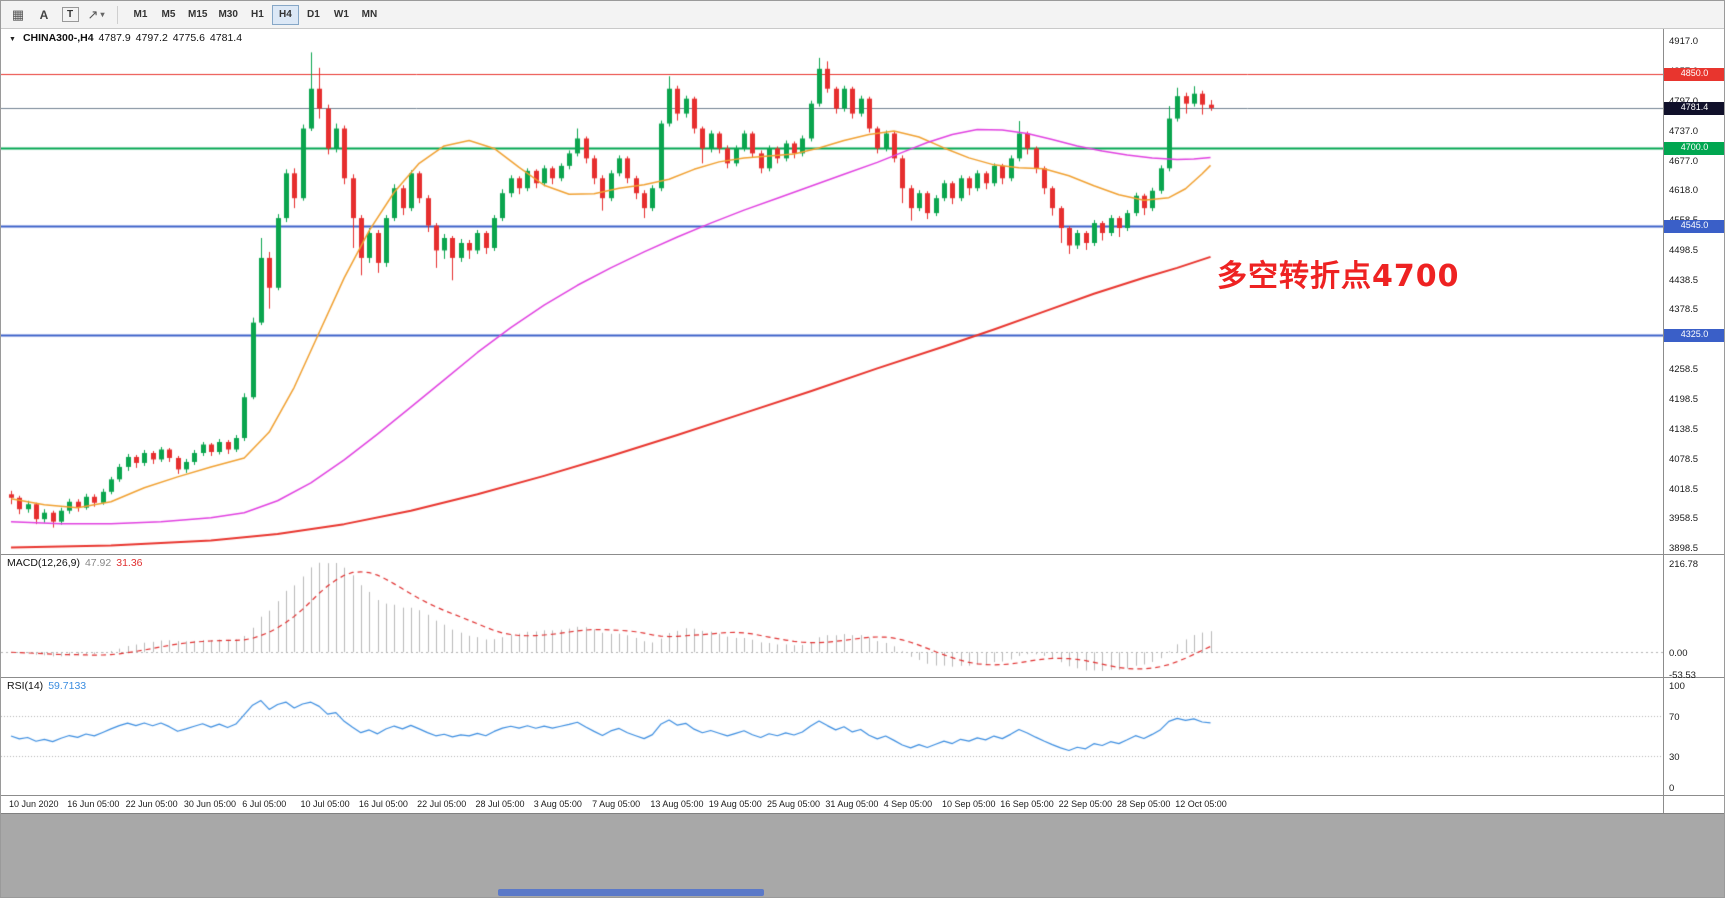  Describe the element at coordinates (264, 804) in the screenshot. I see `time-axis-label: 6 Jul 05:00` at that location.